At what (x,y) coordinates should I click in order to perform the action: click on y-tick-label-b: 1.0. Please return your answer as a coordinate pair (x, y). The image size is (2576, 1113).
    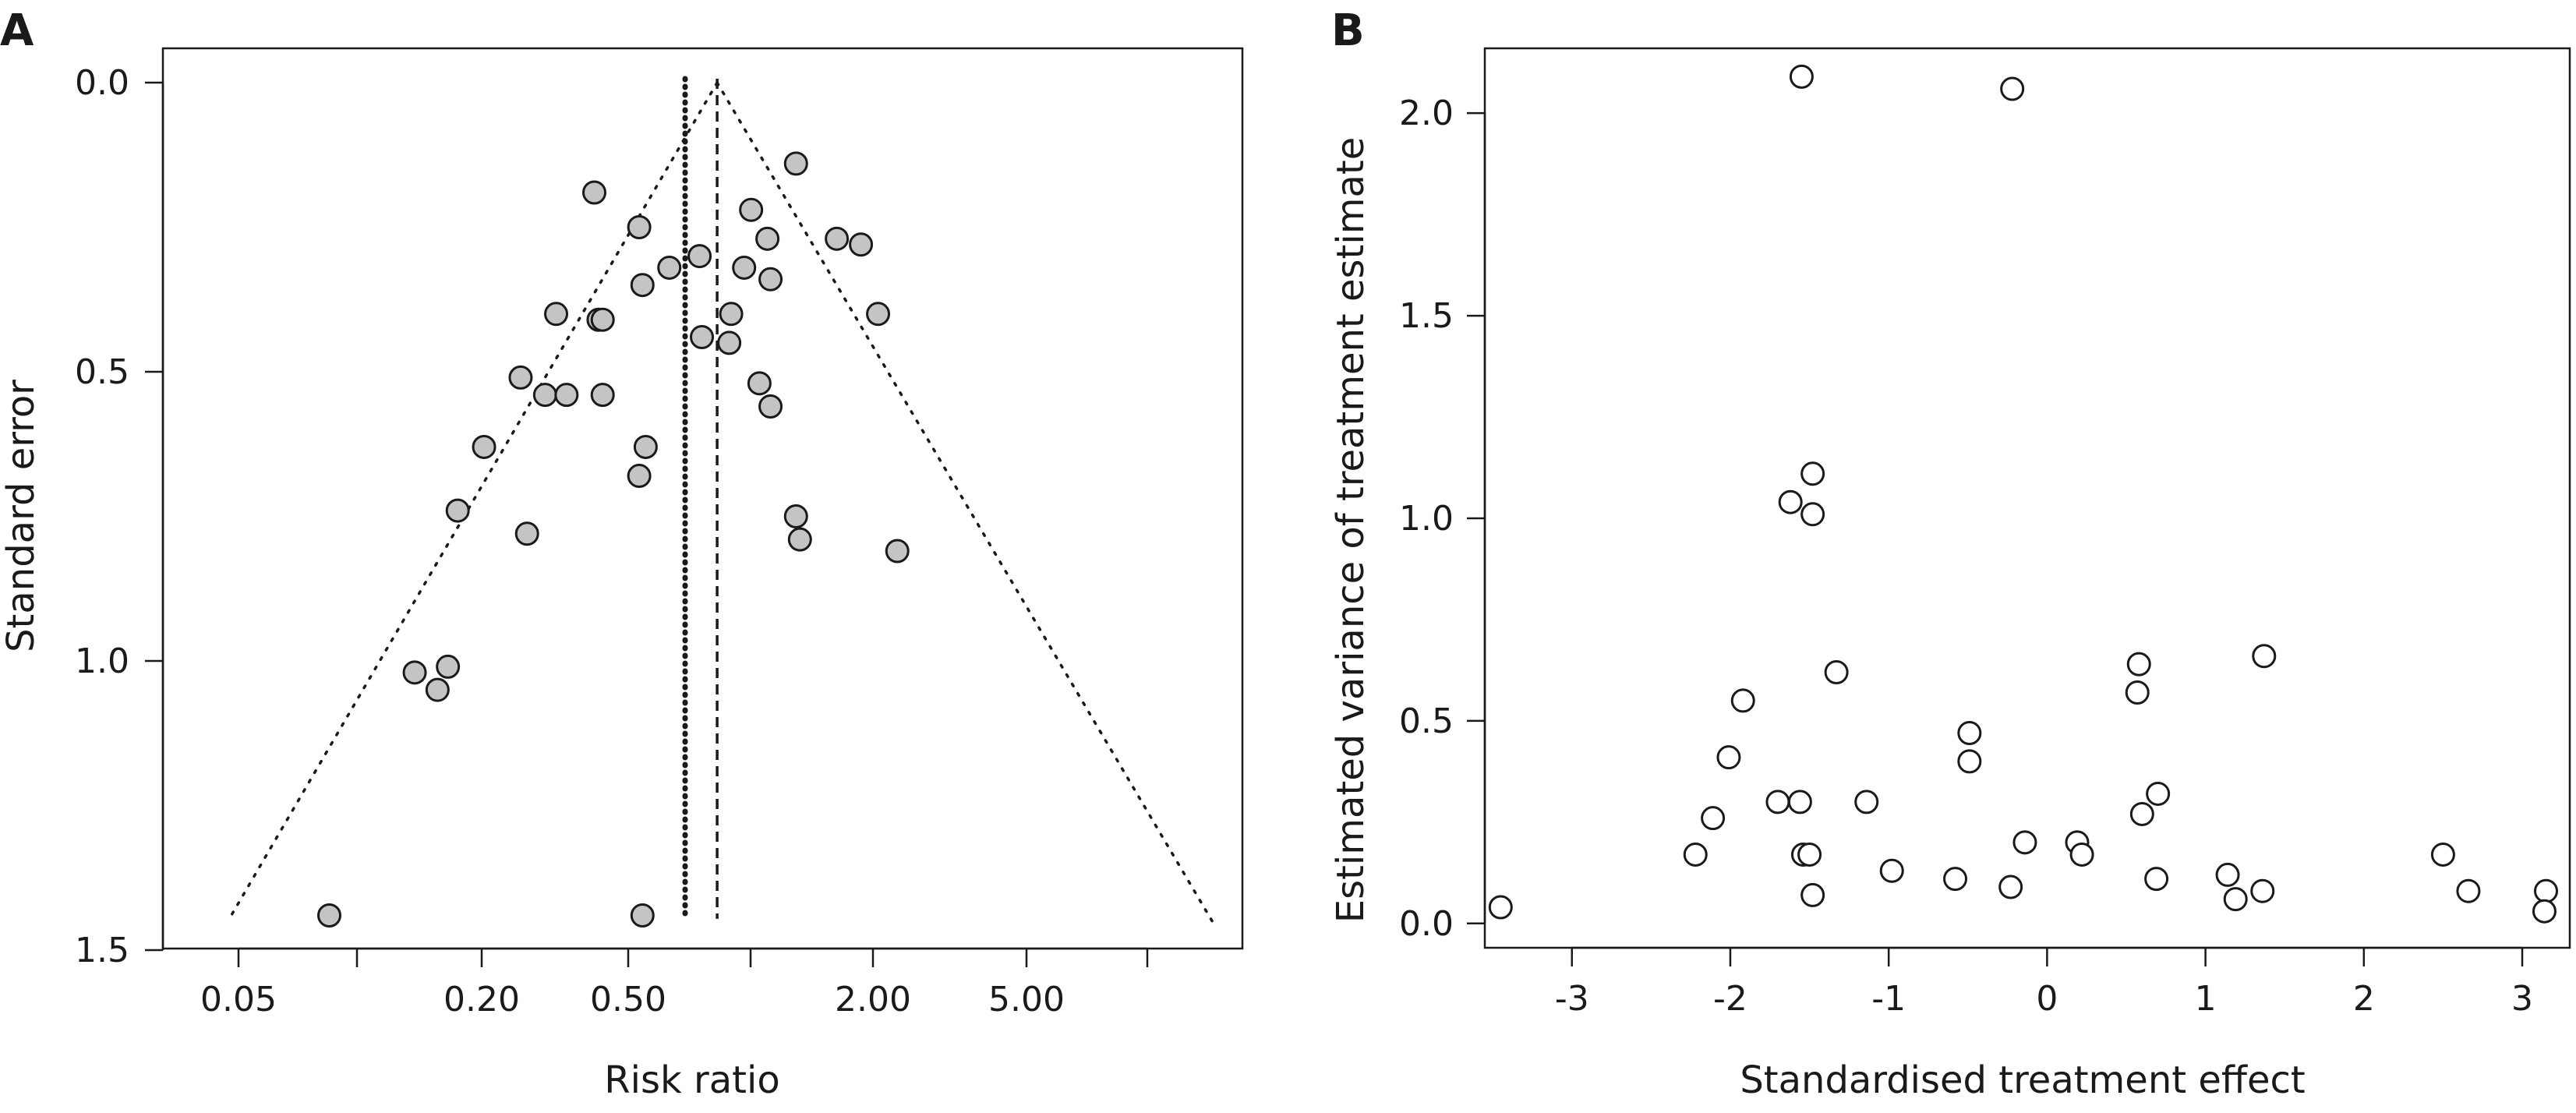
    Looking at the image, I should click on (1426, 519).